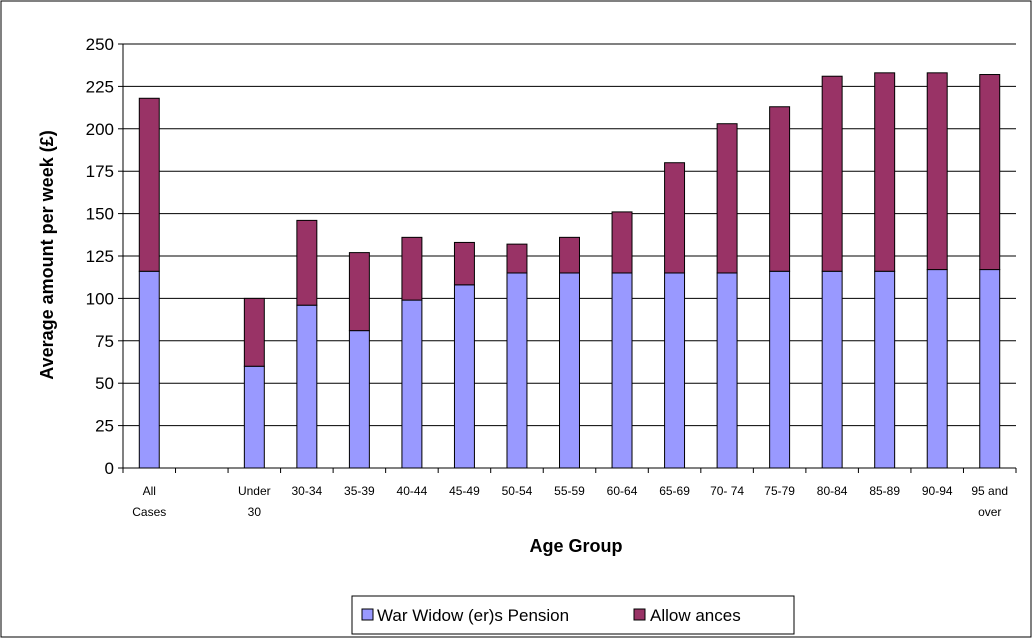 The width and height of the screenshot is (1034, 640). Describe the element at coordinates (104, 383) in the screenshot. I see `y-tick-label: 50` at that location.